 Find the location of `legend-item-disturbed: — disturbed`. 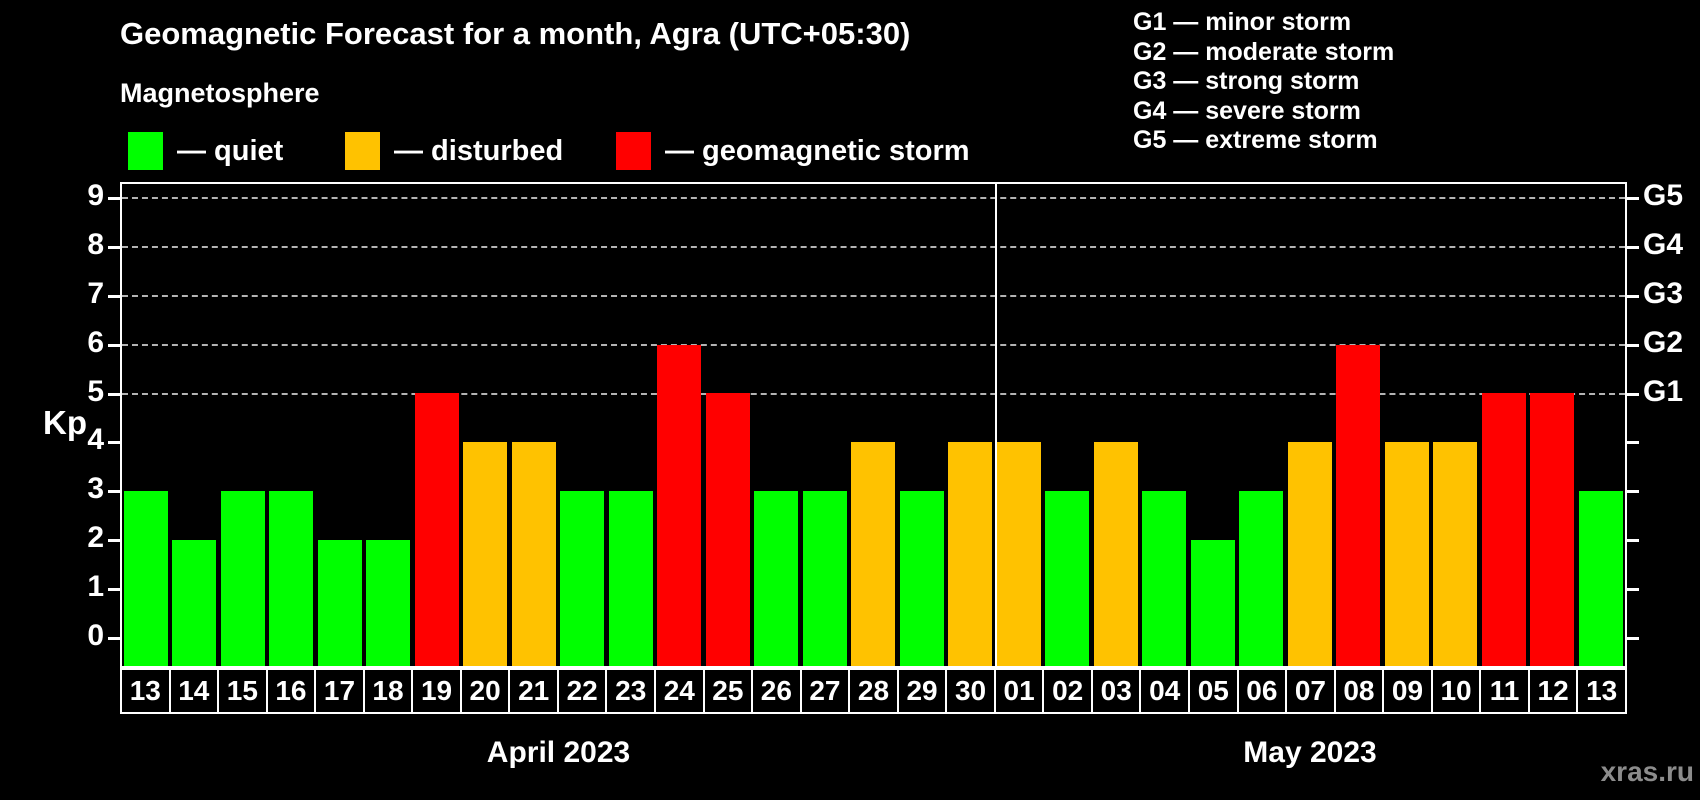

legend-item-disturbed: — disturbed is located at coordinates (454, 151).